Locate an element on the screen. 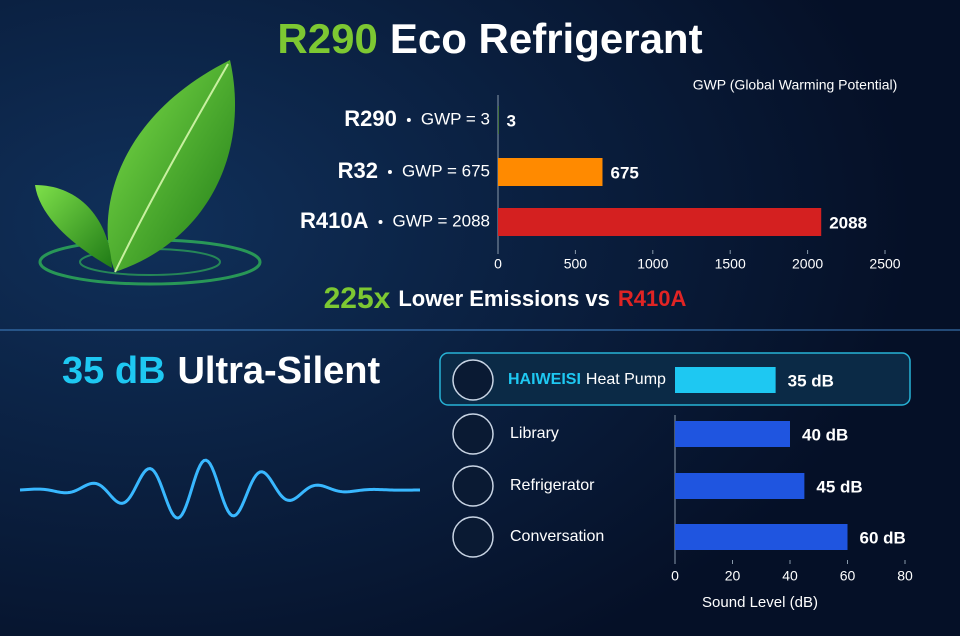  note: 225x Lower Emissions vs R410A is located at coordinates (505, 298).